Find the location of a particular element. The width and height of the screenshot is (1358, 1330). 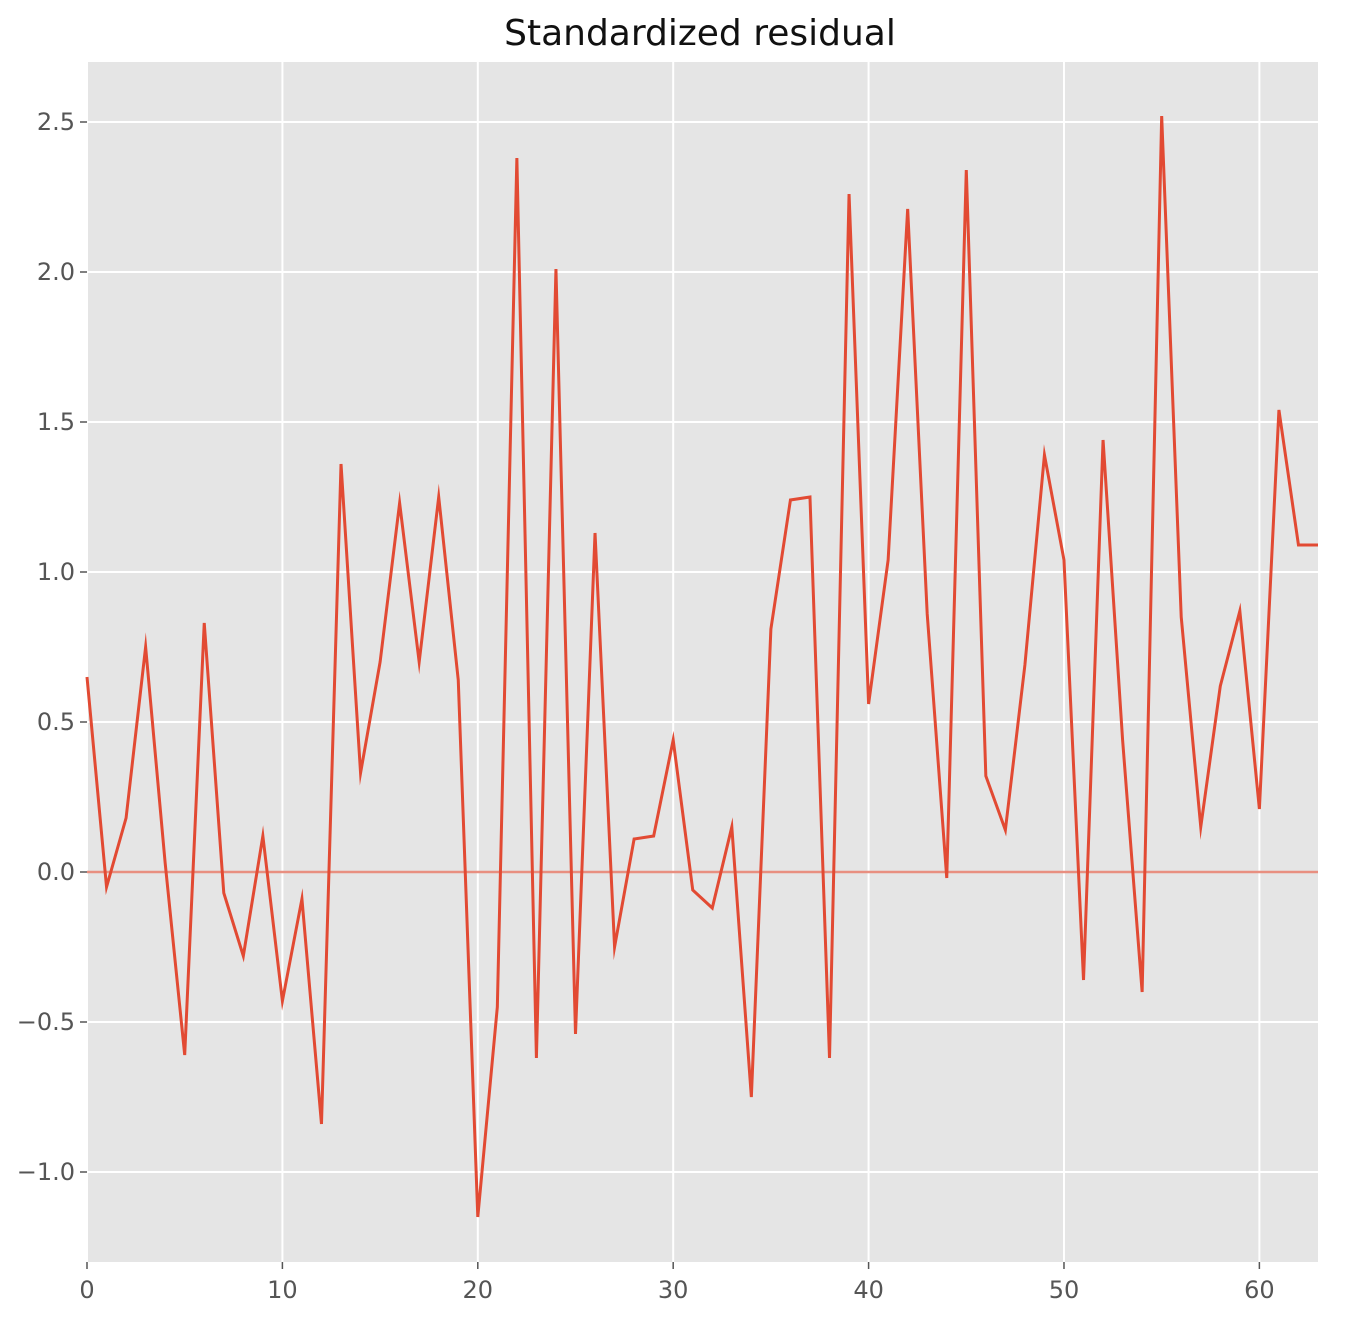

x-tick-label: 20 is located at coordinates (478, 1290).